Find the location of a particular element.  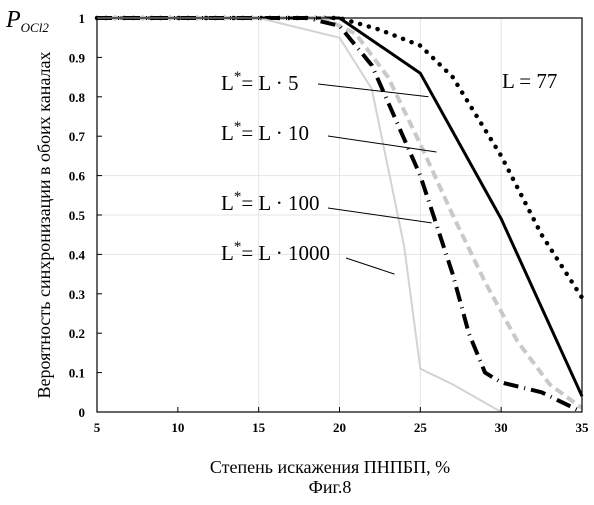

x-tick-label: 25 is located at coordinates (421, 427).